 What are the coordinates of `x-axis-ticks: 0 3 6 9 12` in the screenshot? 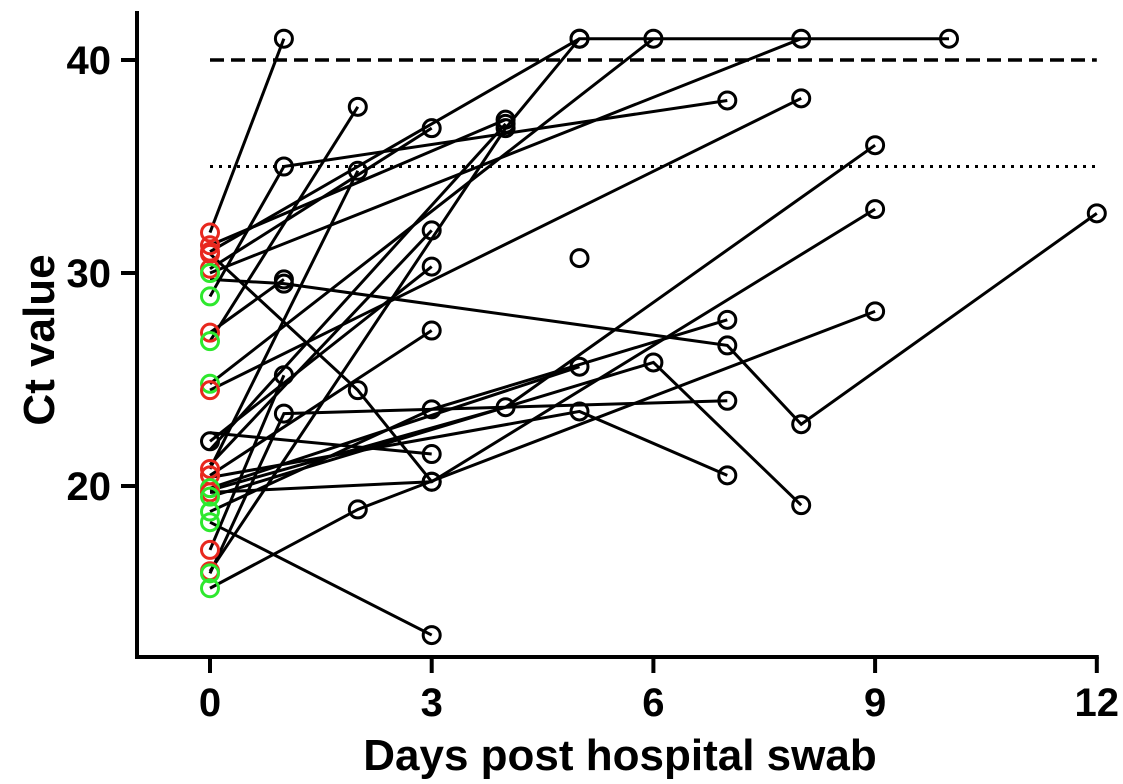 It's located at (659, 691).